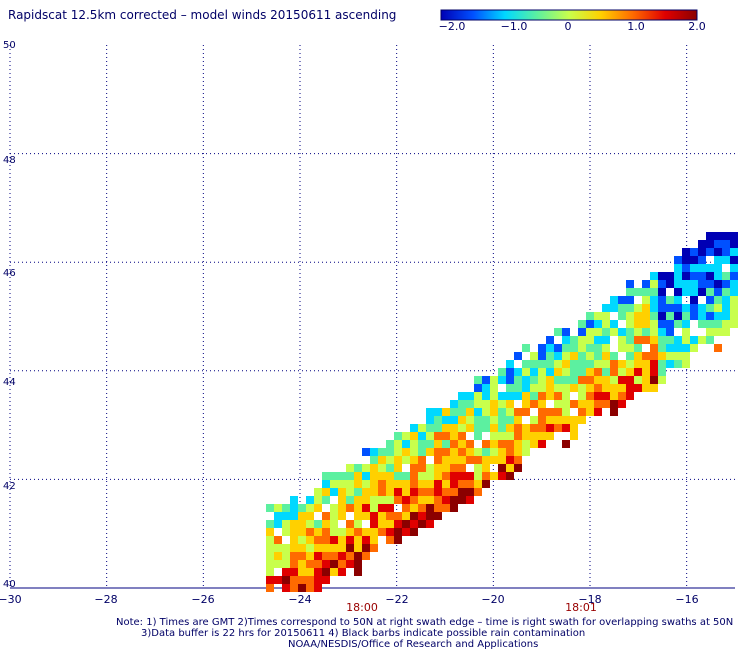 This screenshot has height=650, width=740. Describe the element at coordinates (452, 26) in the screenshot. I see `colorbar-tick: −2.0` at that location.